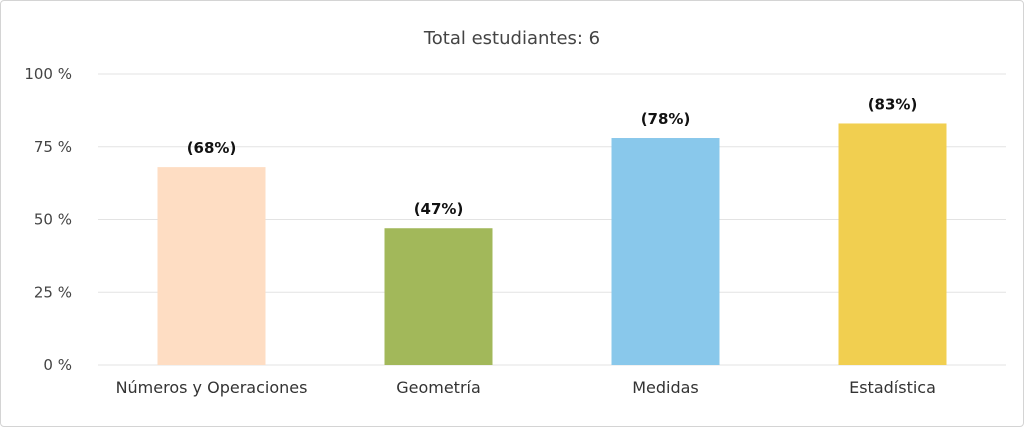 The height and width of the screenshot is (427, 1024). Describe the element at coordinates (892, 387) in the screenshot. I see `x-tick-label: Estadística` at that location.